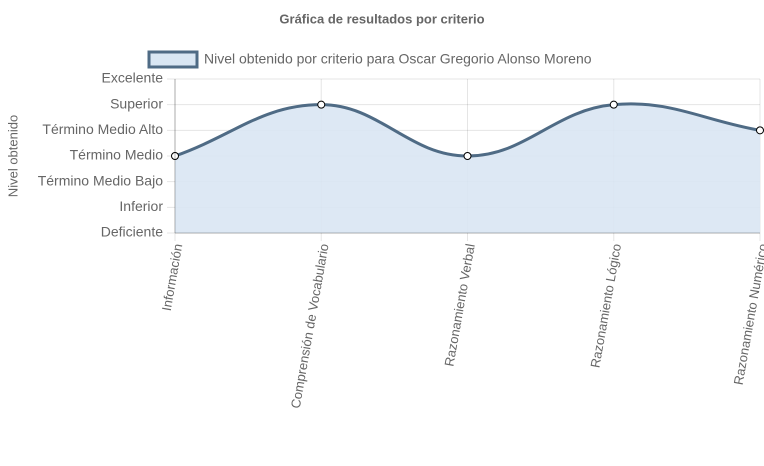 The width and height of the screenshot is (764, 466). What do you see at coordinates (381, 18) in the screenshot?
I see `chart-title: Gráfica de resultados por criterio` at bounding box center [381, 18].